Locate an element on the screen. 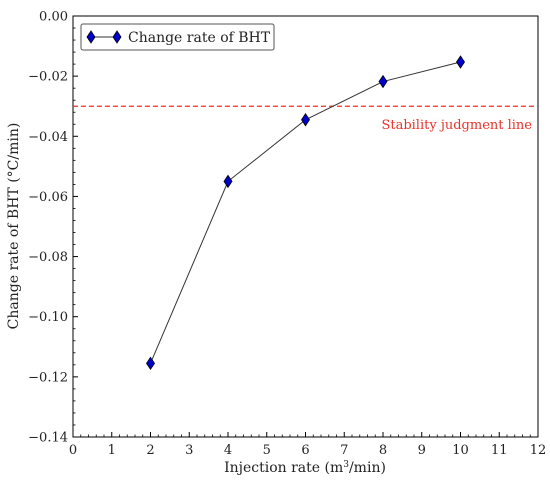 The width and height of the screenshot is (550, 484). y-tick-label: −0.14 is located at coordinates (48, 438).